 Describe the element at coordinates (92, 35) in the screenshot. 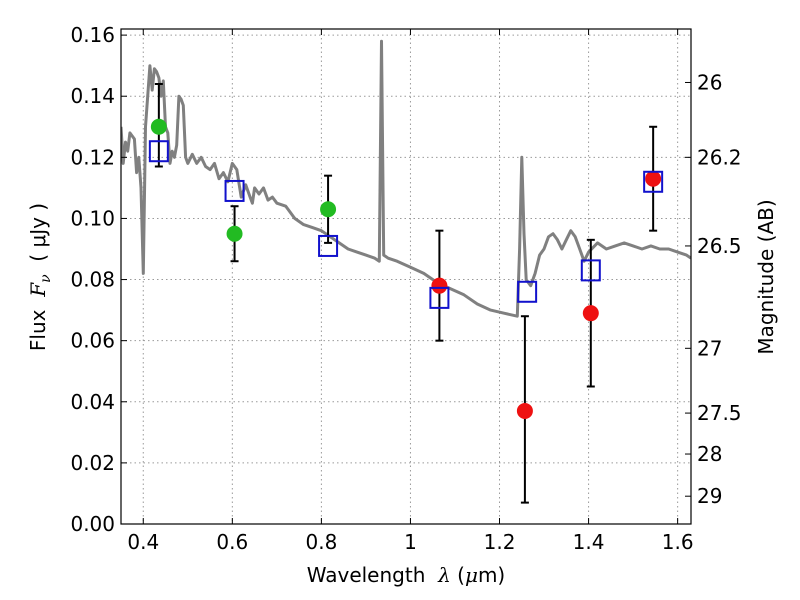

I see `y-tick-label: 0.16` at that location.